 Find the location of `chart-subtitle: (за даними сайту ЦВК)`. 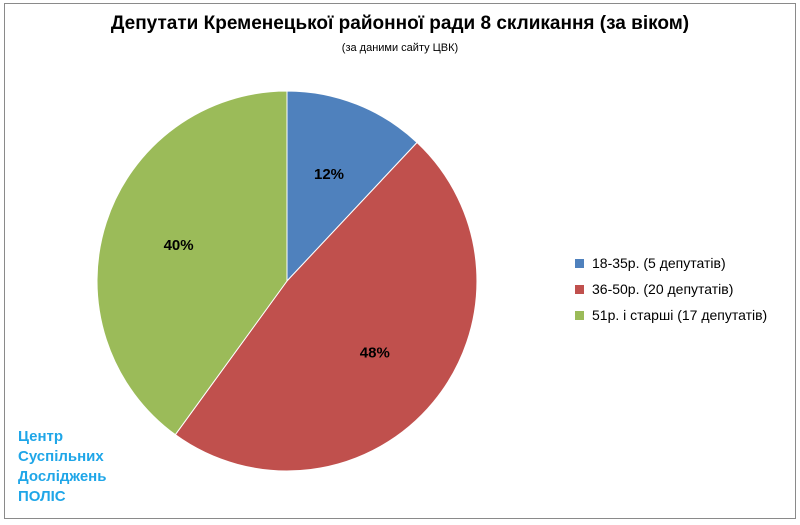

chart-subtitle: (за даними сайту ЦВК) is located at coordinates (400, 48).